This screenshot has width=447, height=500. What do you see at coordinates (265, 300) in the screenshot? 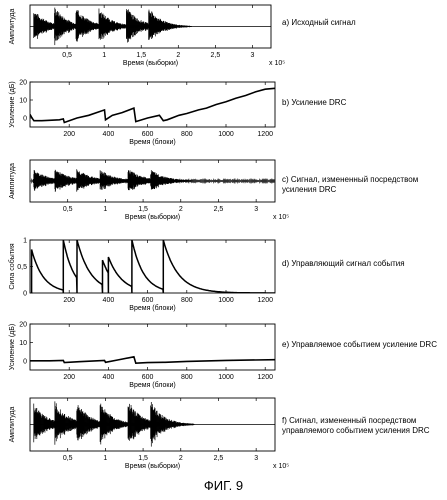
I see `x-tick-label-d-6: 1200` at bounding box center [265, 300].